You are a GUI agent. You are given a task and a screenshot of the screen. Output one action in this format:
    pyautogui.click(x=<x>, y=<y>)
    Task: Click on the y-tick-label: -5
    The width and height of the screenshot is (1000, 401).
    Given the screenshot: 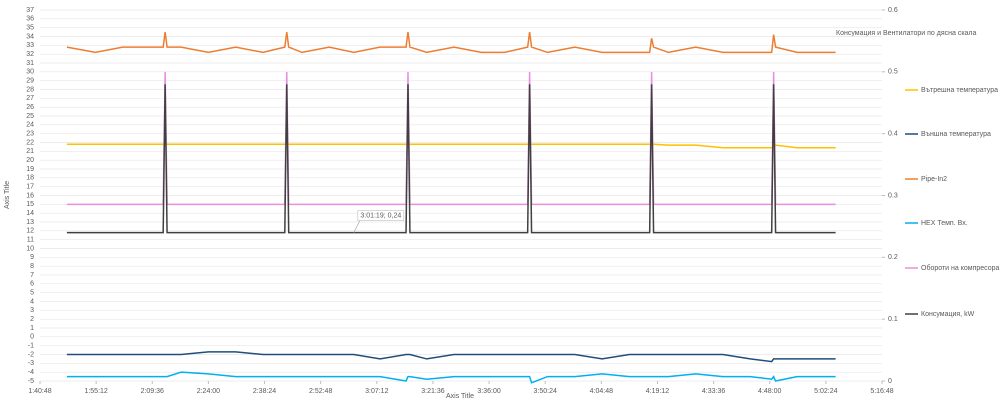 What is the action you would take?
    pyautogui.click(x=31, y=381)
    